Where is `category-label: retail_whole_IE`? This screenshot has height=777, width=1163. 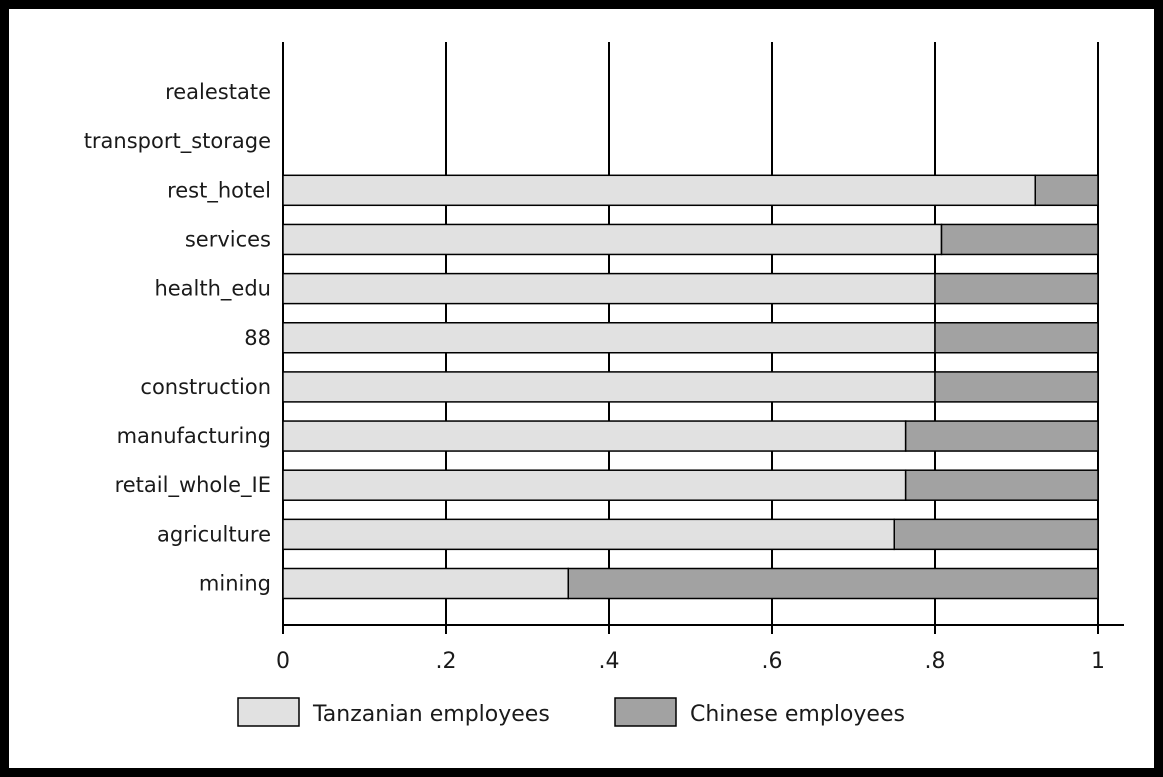
category-label: retail_whole_IE is located at coordinates (193, 485).